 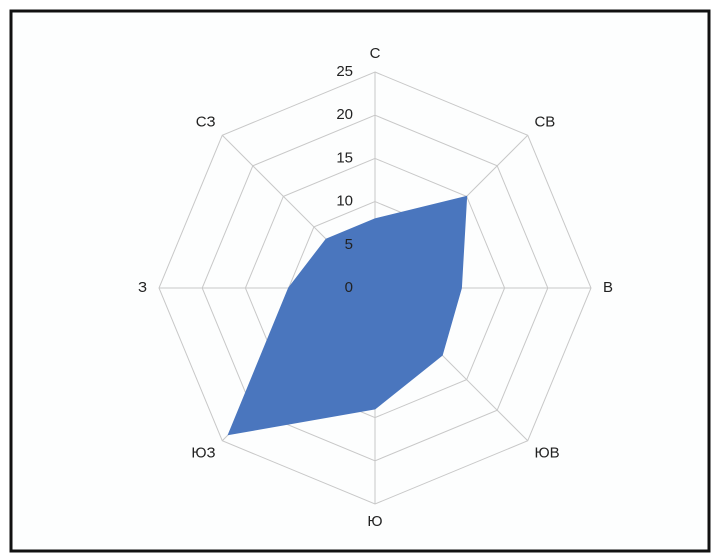 What do you see at coordinates (344, 114) in the screenshot?
I see `y-tick-label: 20` at bounding box center [344, 114].